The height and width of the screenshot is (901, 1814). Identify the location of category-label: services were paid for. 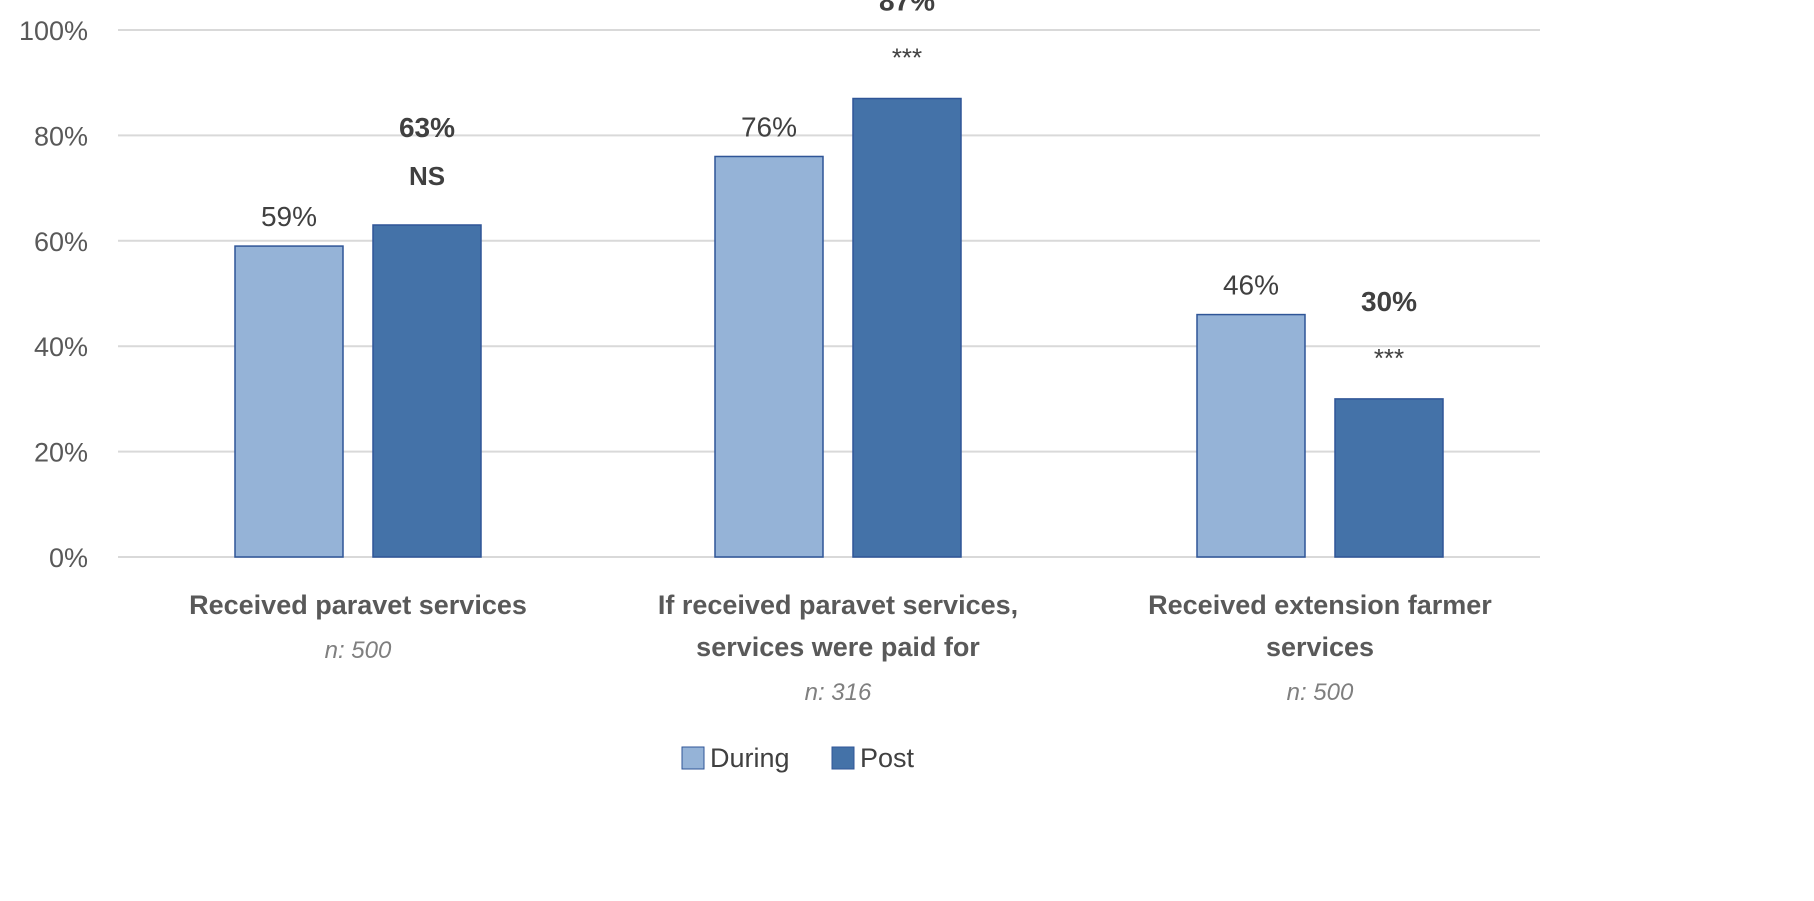
(838, 647).